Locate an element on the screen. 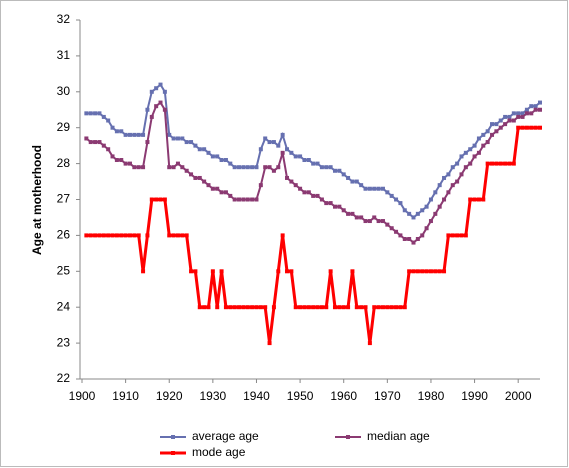 The width and height of the screenshot is (569, 468). x-tick-label: 1930 is located at coordinates (213, 396).